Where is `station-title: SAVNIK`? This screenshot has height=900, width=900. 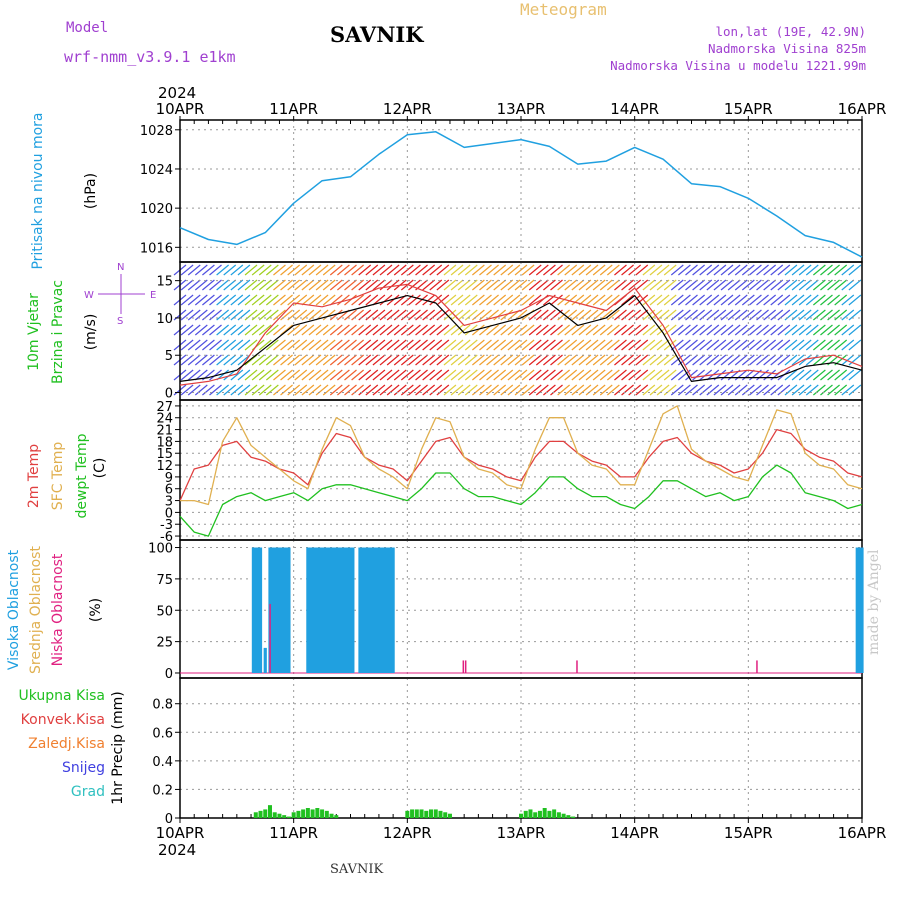
station-title: SAVNIK is located at coordinates (377, 34).